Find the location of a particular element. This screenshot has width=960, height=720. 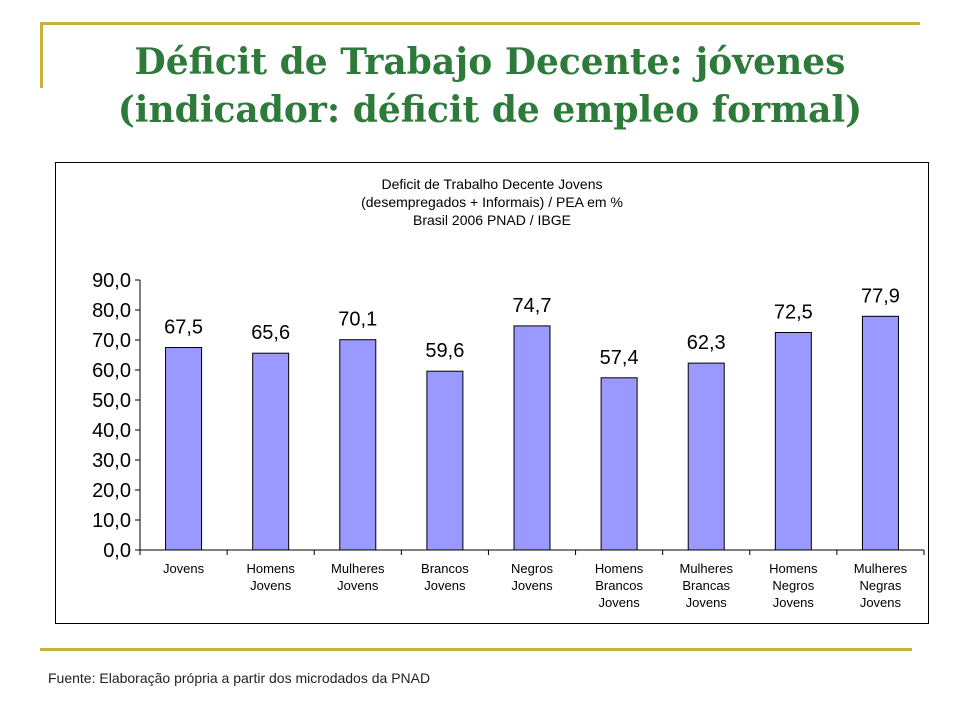

data-label: 57,4 is located at coordinates (619, 358).